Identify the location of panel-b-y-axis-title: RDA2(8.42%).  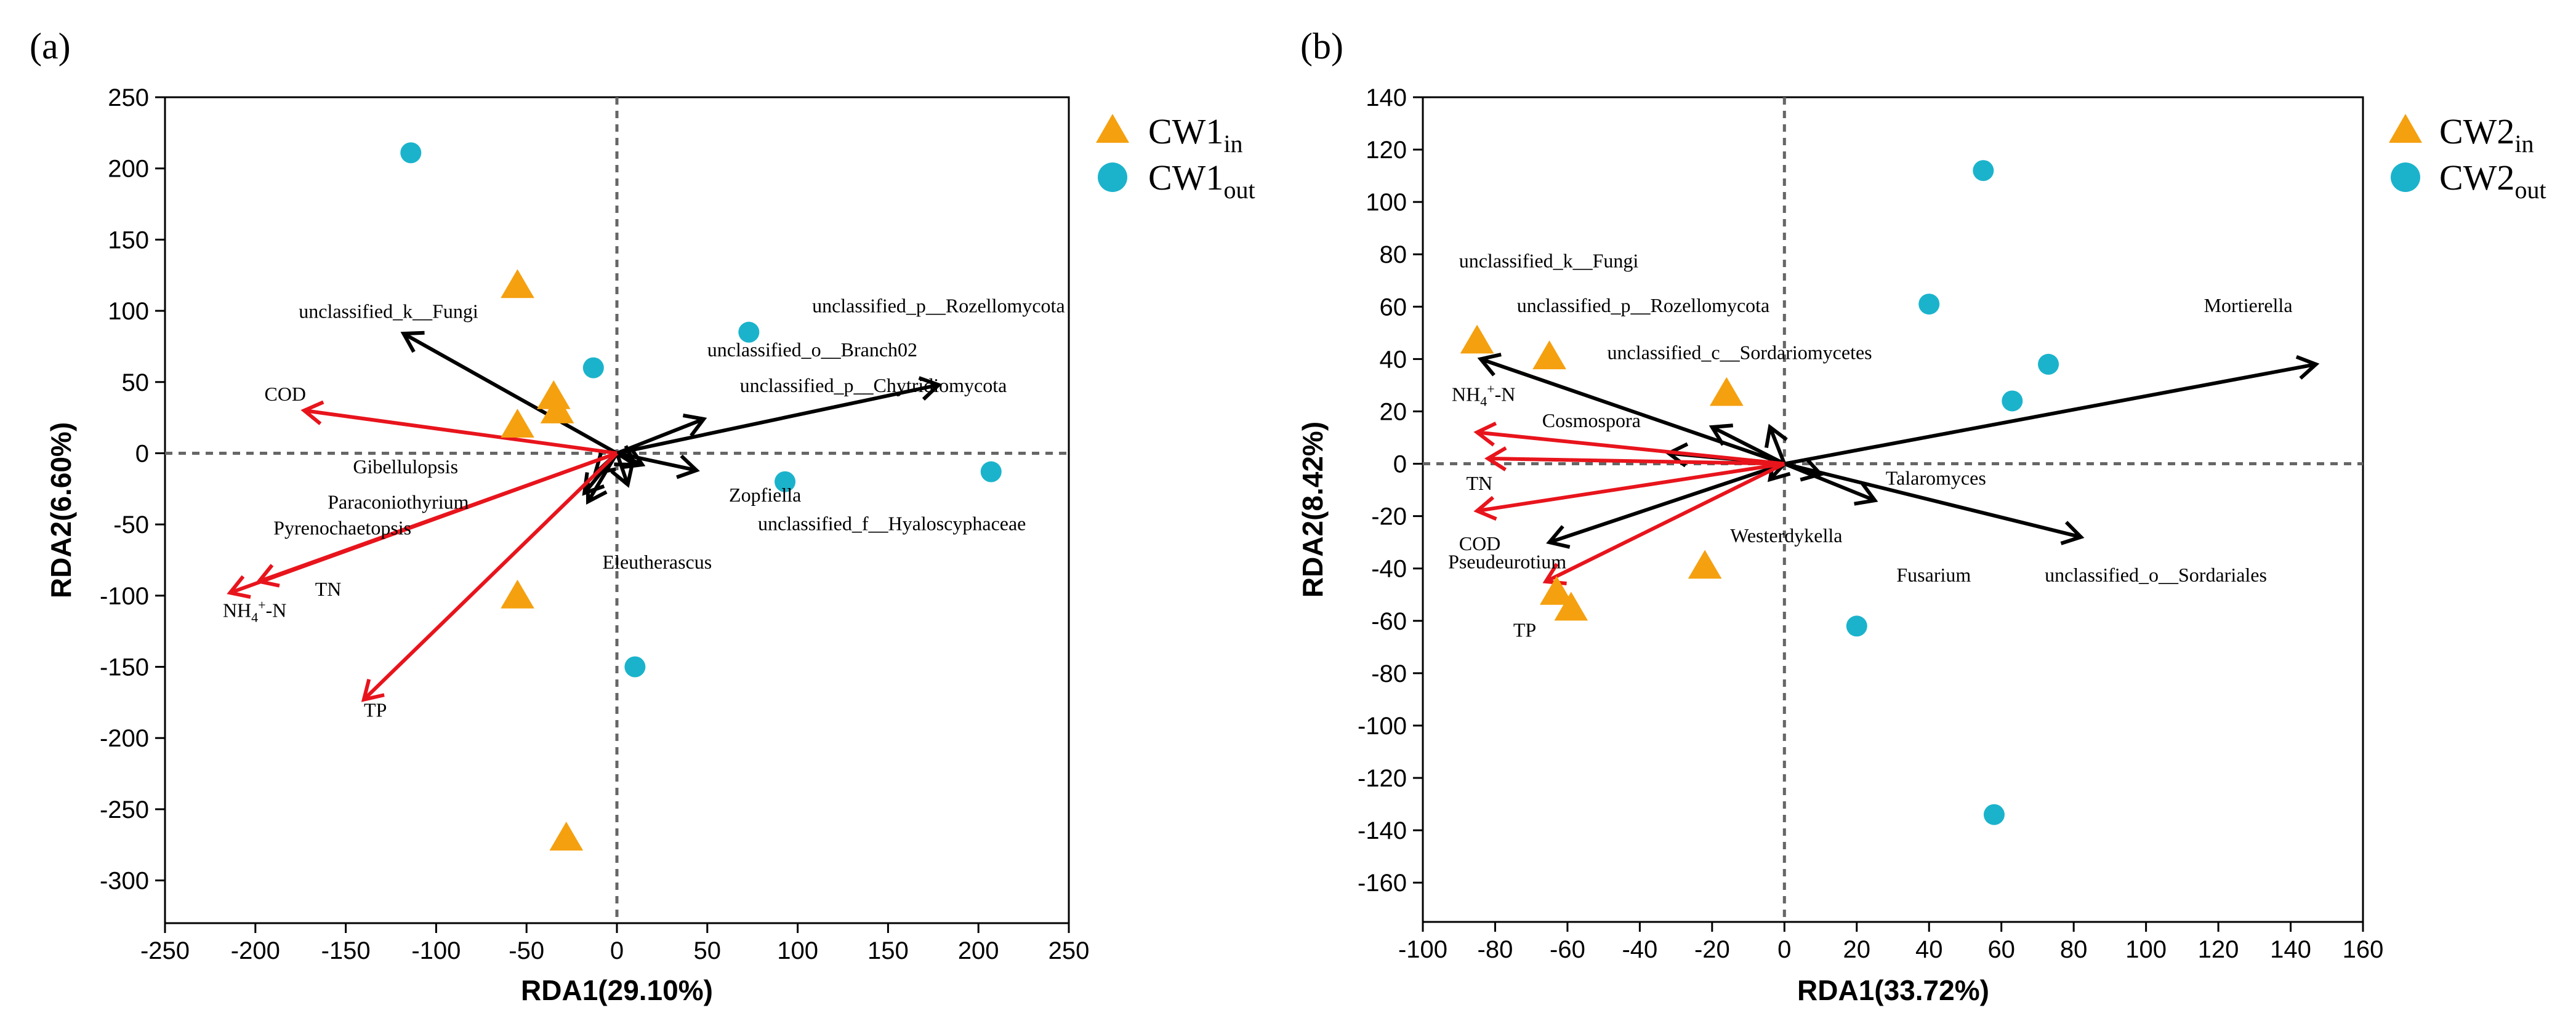
(1313, 510).